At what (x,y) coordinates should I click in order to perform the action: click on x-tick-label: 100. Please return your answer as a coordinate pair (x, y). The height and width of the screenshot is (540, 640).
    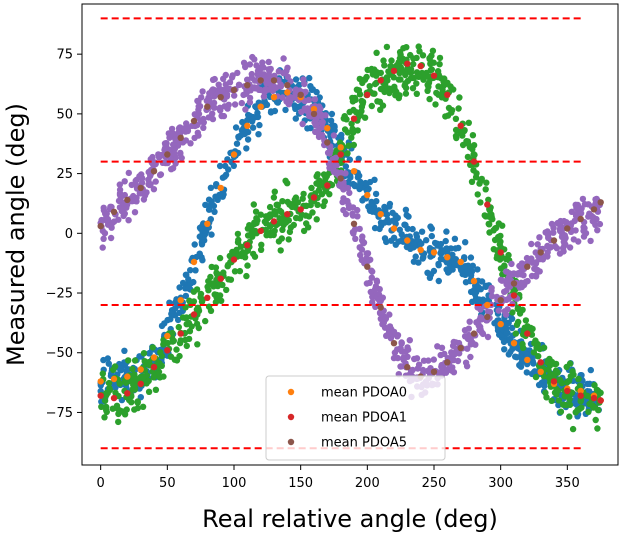
    Looking at the image, I should click on (234, 483).